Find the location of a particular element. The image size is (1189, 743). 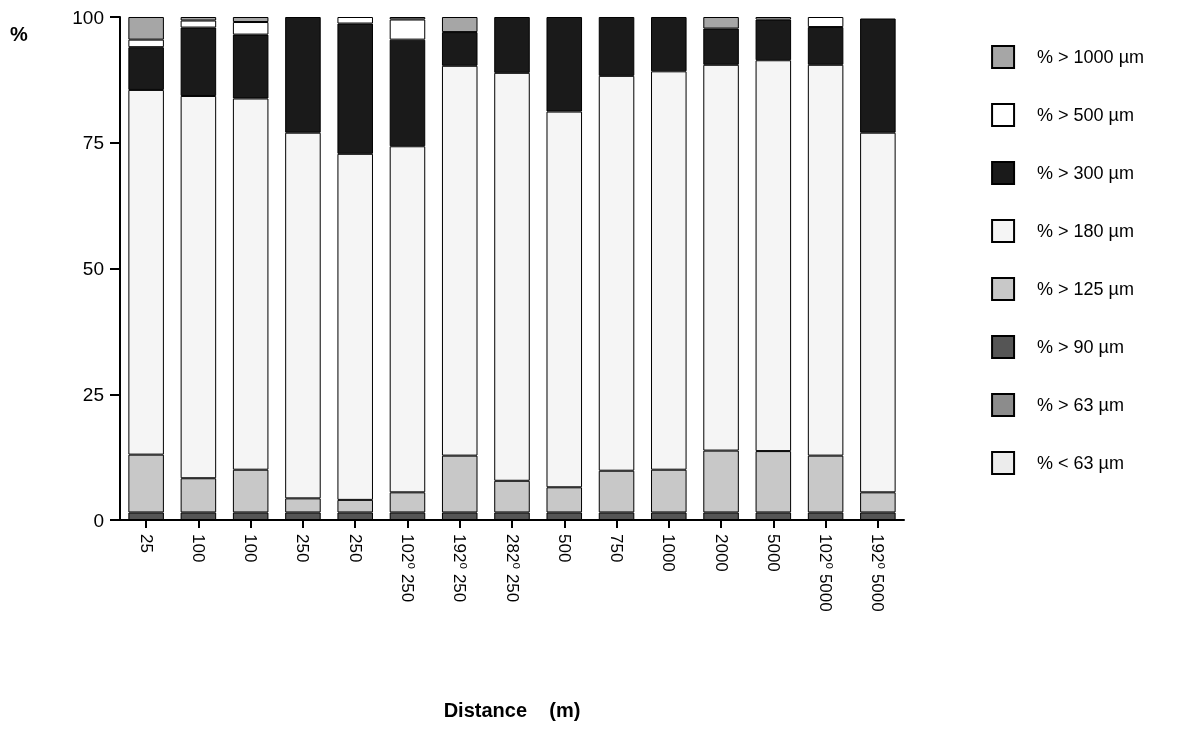

y-tick-label: 25 is located at coordinates (93, 394).